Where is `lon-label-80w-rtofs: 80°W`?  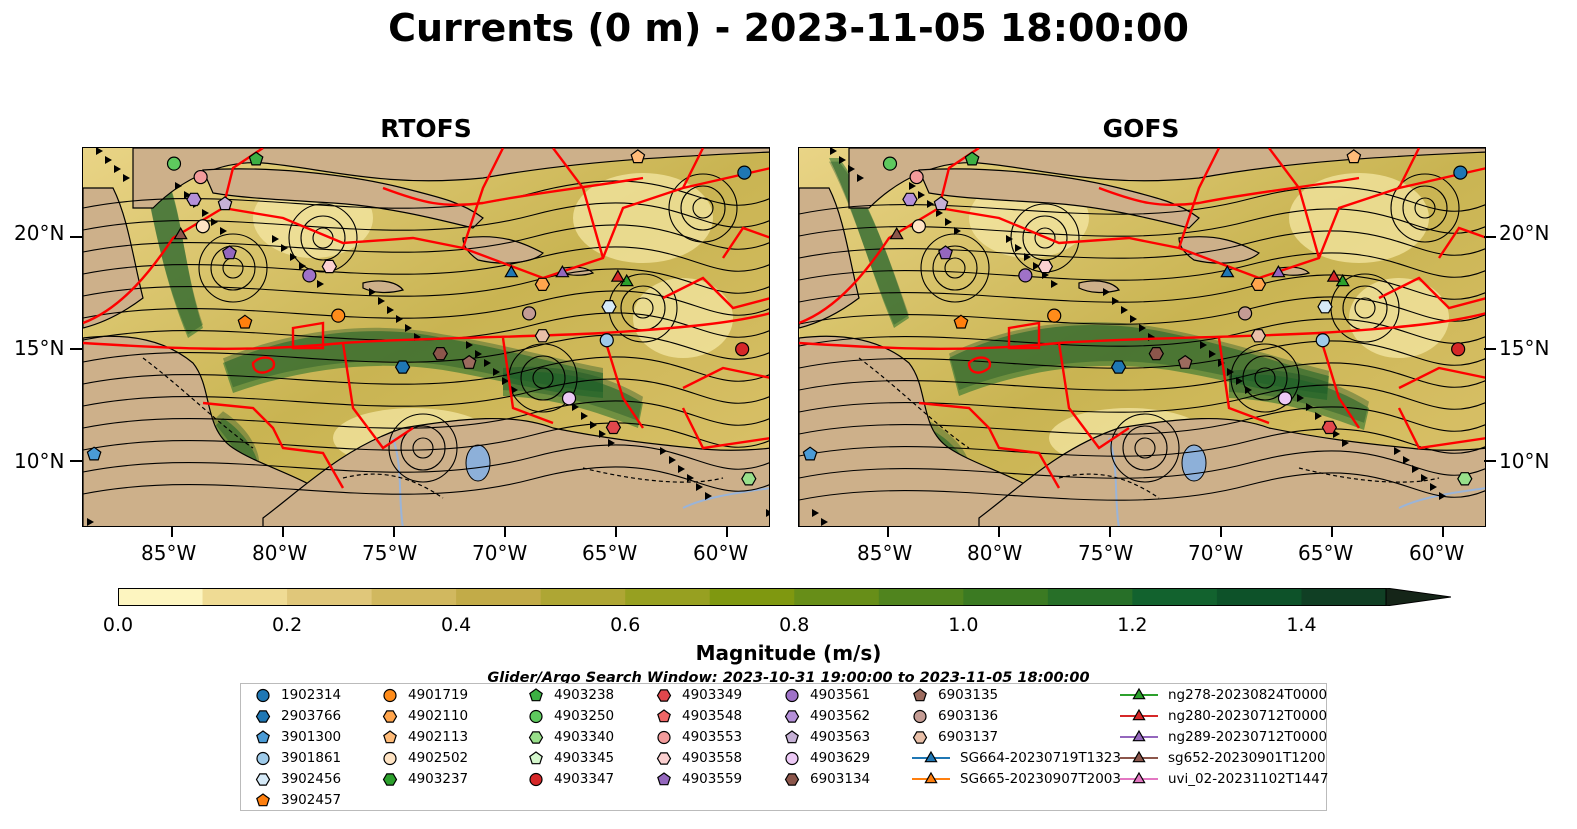
lon-label-80w-rtofs: 80°W is located at coordinates (280, 553).